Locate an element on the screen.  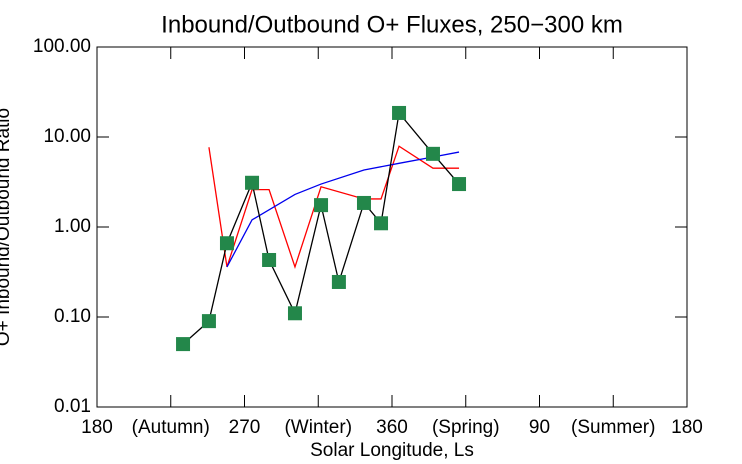
x-axis-label: Solar Longitude, Ls is located at coordinates (392, 450).